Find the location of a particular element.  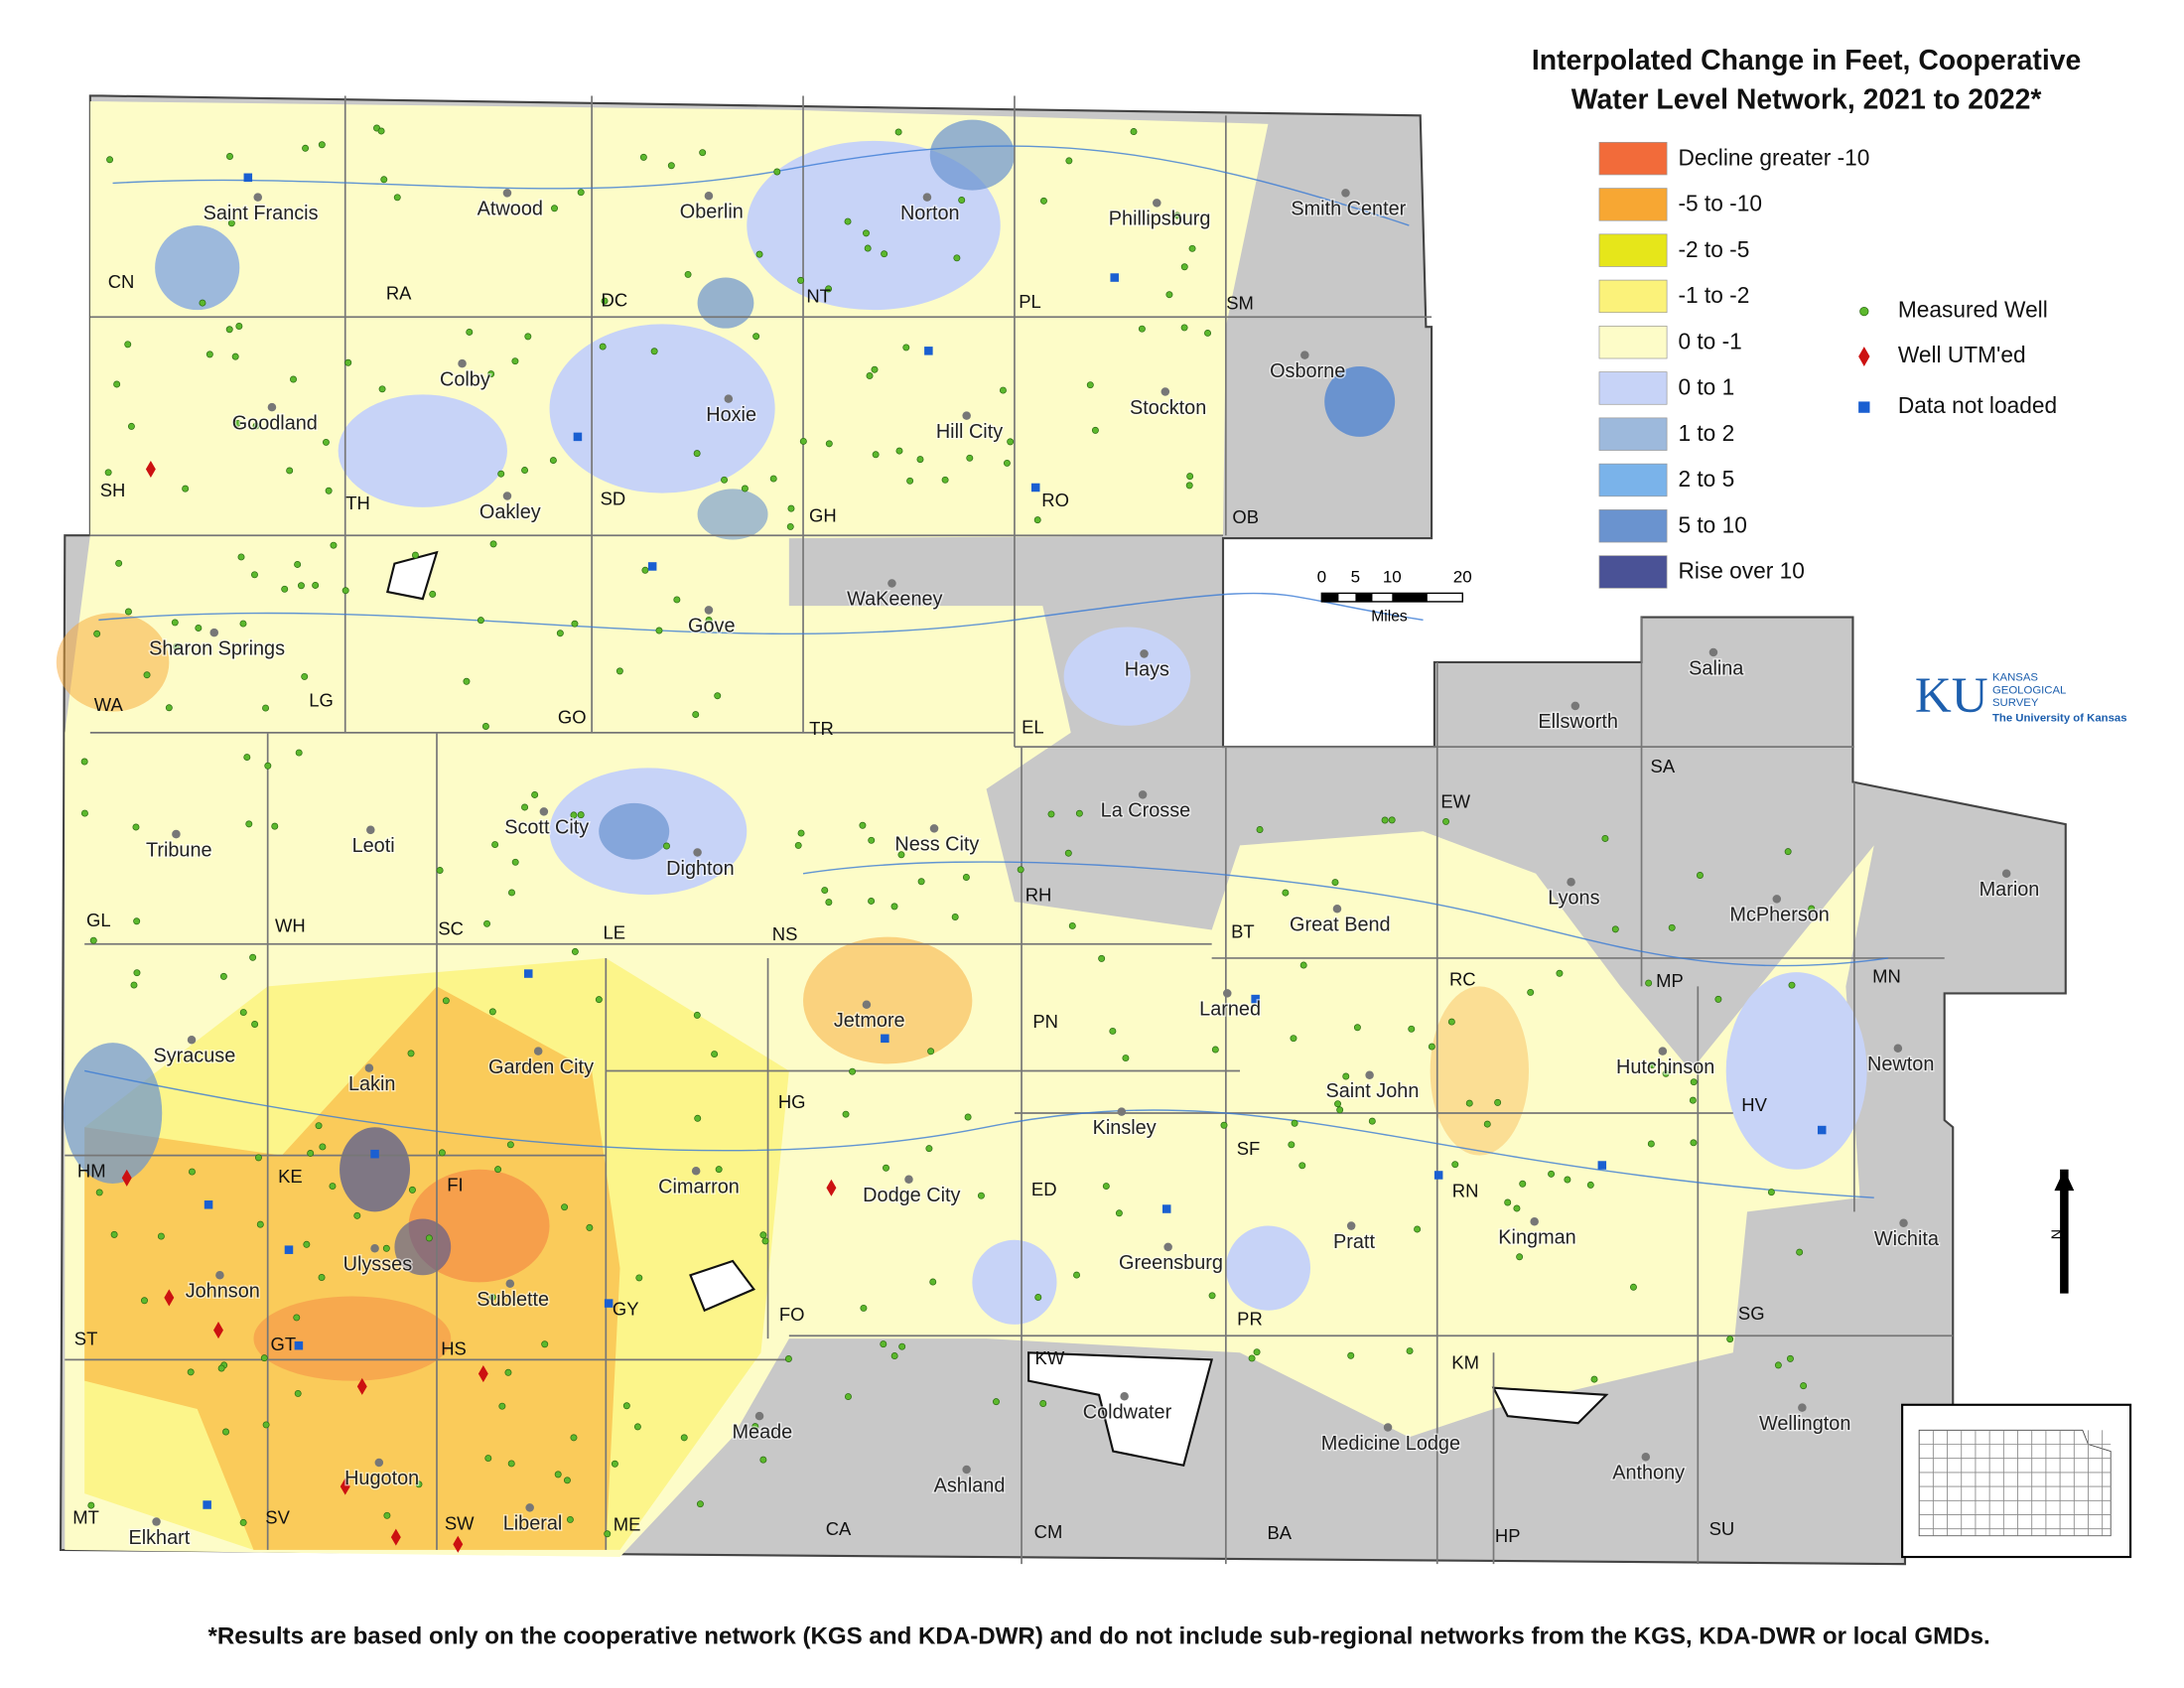

town-label: Dighton is located at coordinates (700, 869).